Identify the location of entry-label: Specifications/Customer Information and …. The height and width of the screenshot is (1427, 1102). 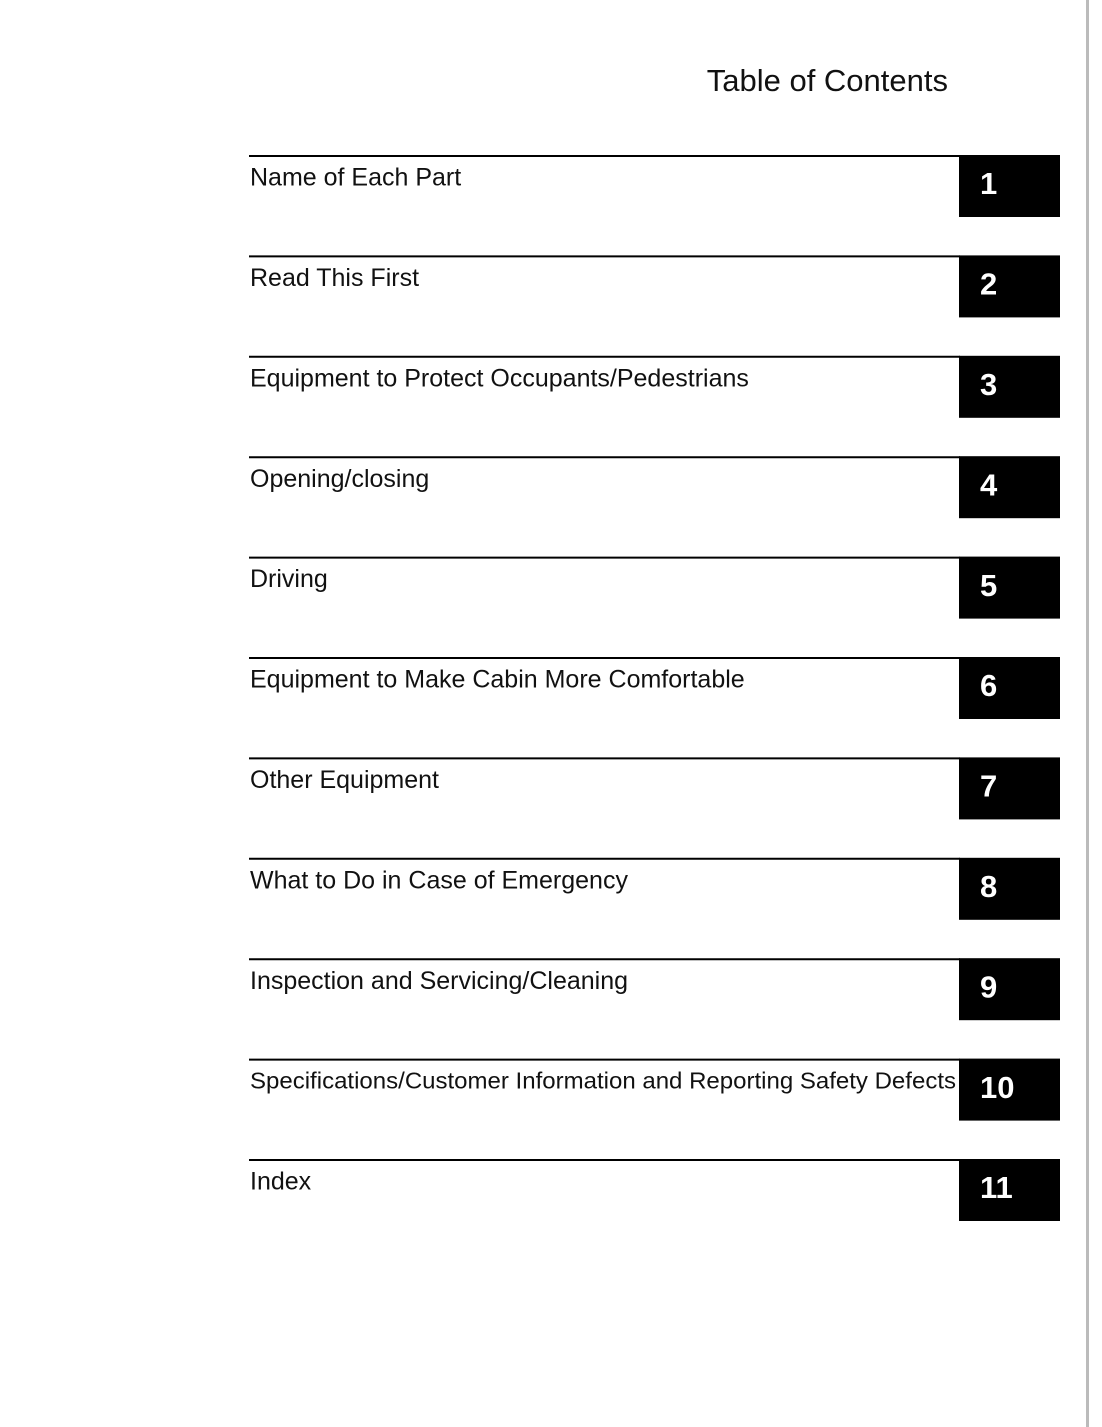
(603, 1081).